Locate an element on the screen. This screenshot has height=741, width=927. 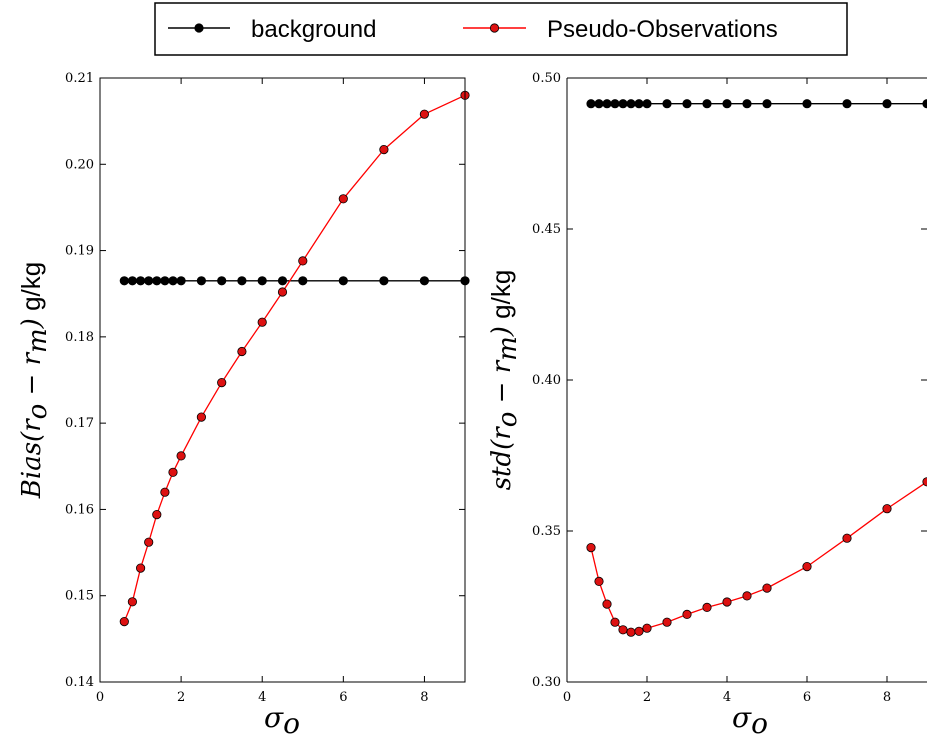
bias-xtick-label: 4 is located at coordinates (262, 697).